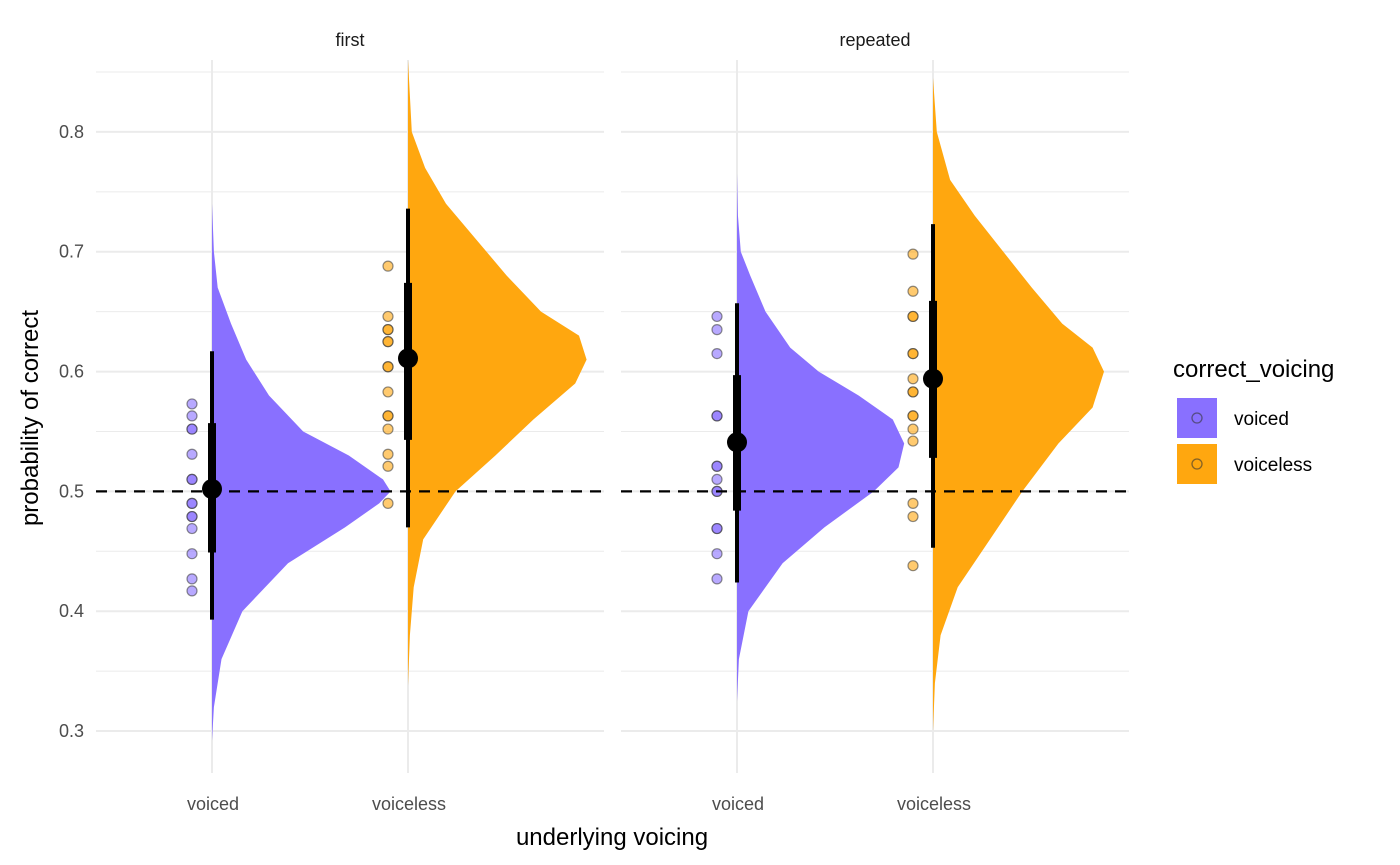  What do you see at coordinates (1261, 419) in the screenshot?
I see `legend-label-voiced: voiced` at bounding box center [1261, 419].